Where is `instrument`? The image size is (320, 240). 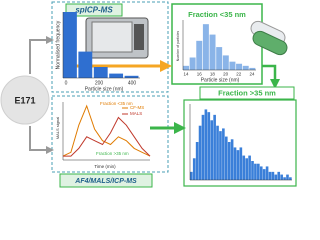
instrument is located at coordinates (117, 38).